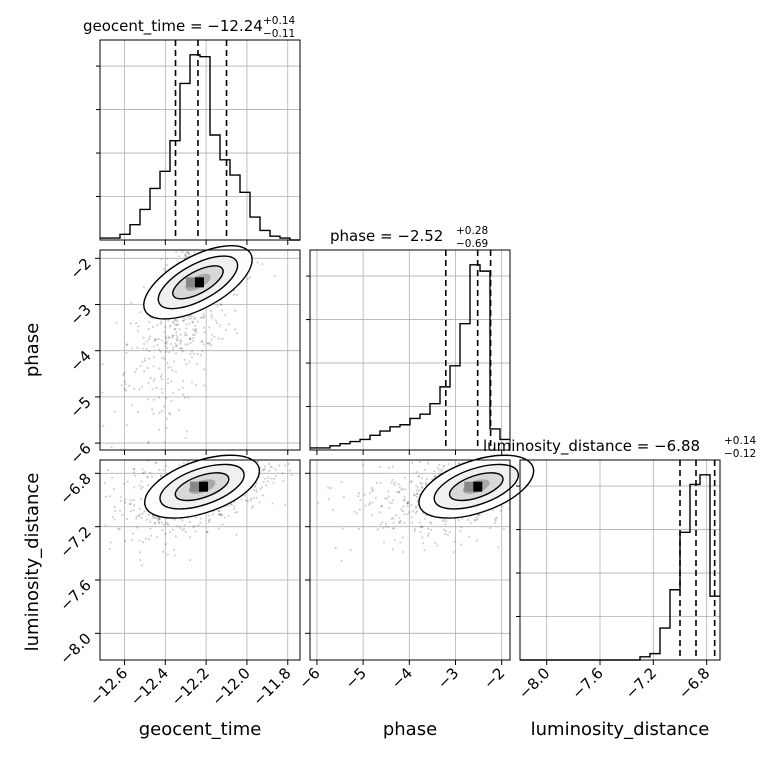 The width and height of the screenshot is (760, 760). What do you see at coordinates (200, 350) in the screenshot?
I see `panel-frame-gt-phase` at bounding box center [200, 350].